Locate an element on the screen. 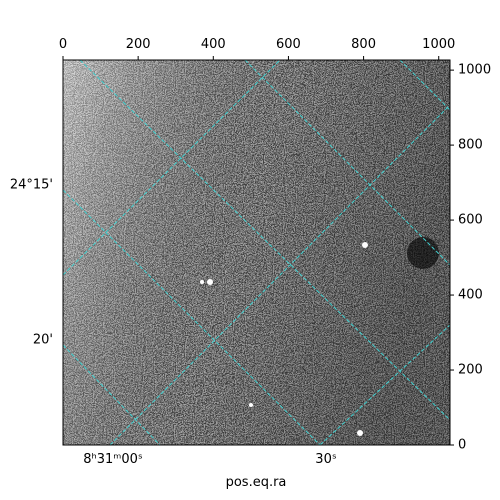 The height and width of the screenshot is (500, 500). x-tick-label: 800 is located at coordinates (363, 44).